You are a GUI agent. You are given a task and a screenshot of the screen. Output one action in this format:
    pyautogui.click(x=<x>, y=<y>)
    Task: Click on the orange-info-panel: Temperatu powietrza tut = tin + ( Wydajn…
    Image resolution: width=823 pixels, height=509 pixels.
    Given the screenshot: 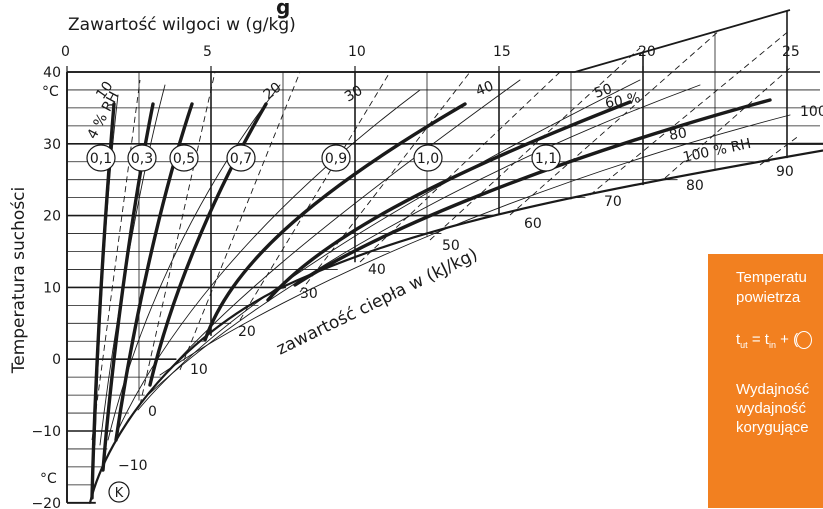 What is the action you would take?
    pyautogui.click(x=765, y=381)
    